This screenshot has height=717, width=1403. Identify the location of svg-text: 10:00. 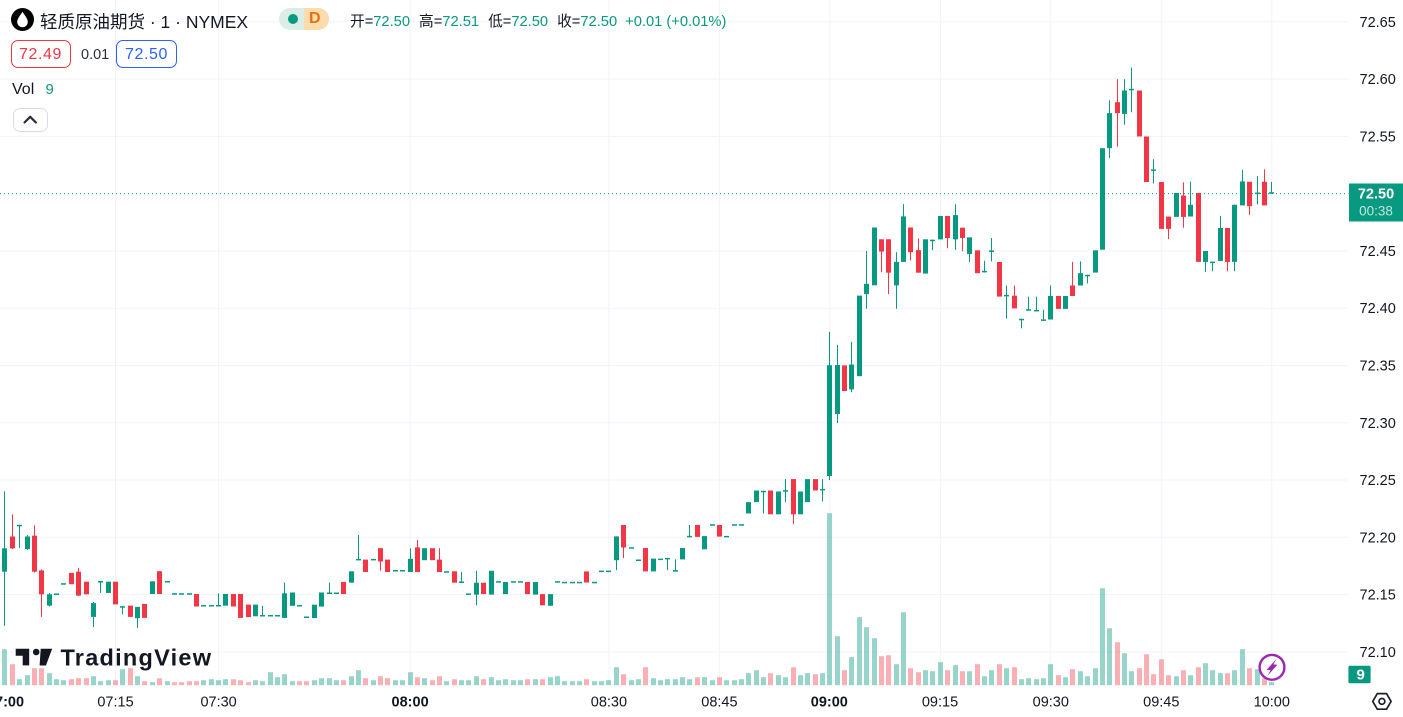
(1272, 703).